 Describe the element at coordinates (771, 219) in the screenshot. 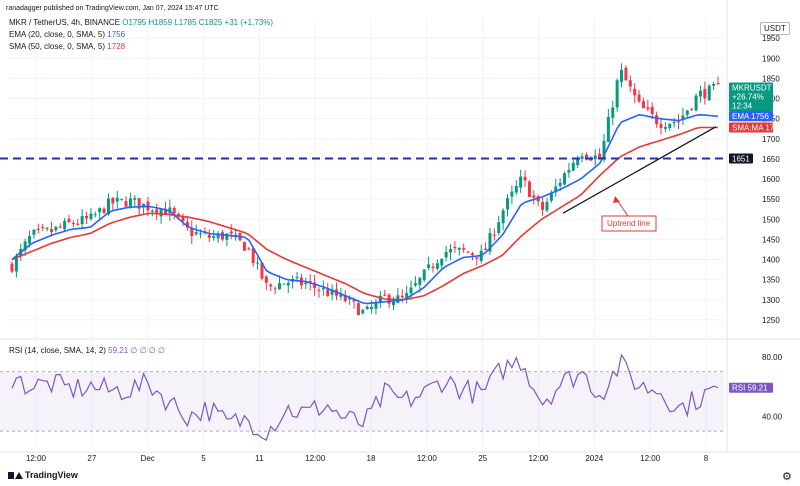

I see `price-tick-label: 1500` at that location.